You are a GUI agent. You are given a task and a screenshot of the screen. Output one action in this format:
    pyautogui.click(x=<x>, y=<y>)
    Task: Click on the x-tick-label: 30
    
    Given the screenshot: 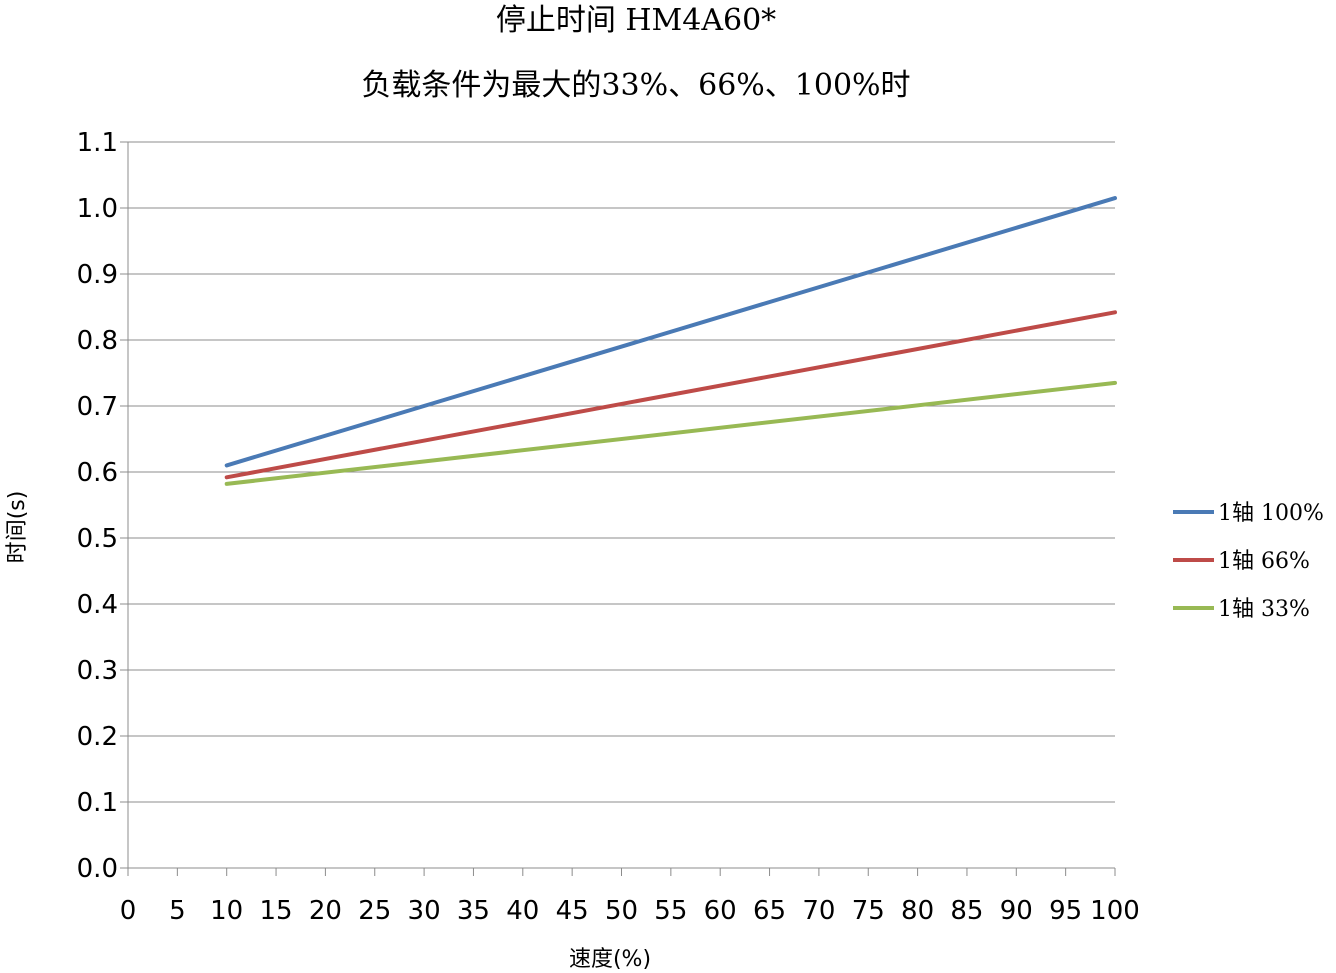 What is the action you would take?
    pyautogui.click(x=424, y=911)
    